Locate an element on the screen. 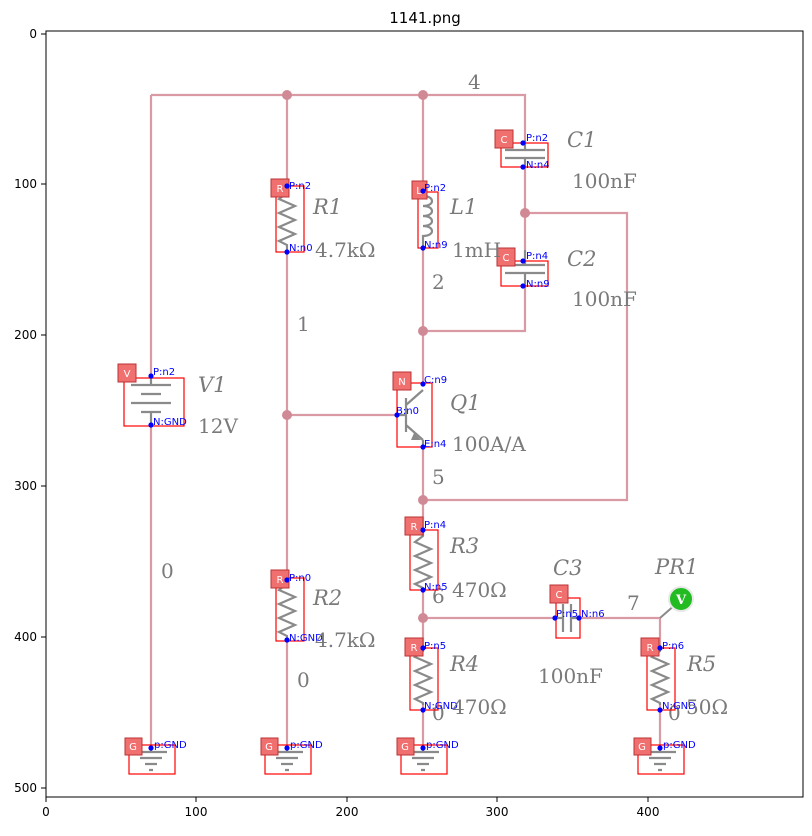 This screenshot has height=836, width=812. tag-r1 is located at coordinates (280, 188).